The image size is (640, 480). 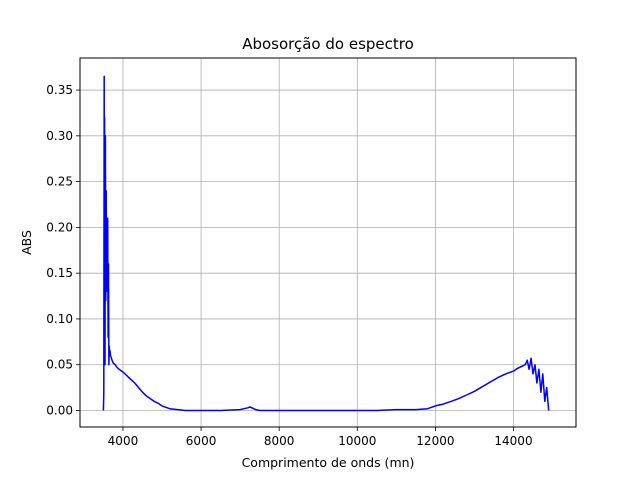 I want to click on y-axis-label: ABS, so click(x=26, y=242).